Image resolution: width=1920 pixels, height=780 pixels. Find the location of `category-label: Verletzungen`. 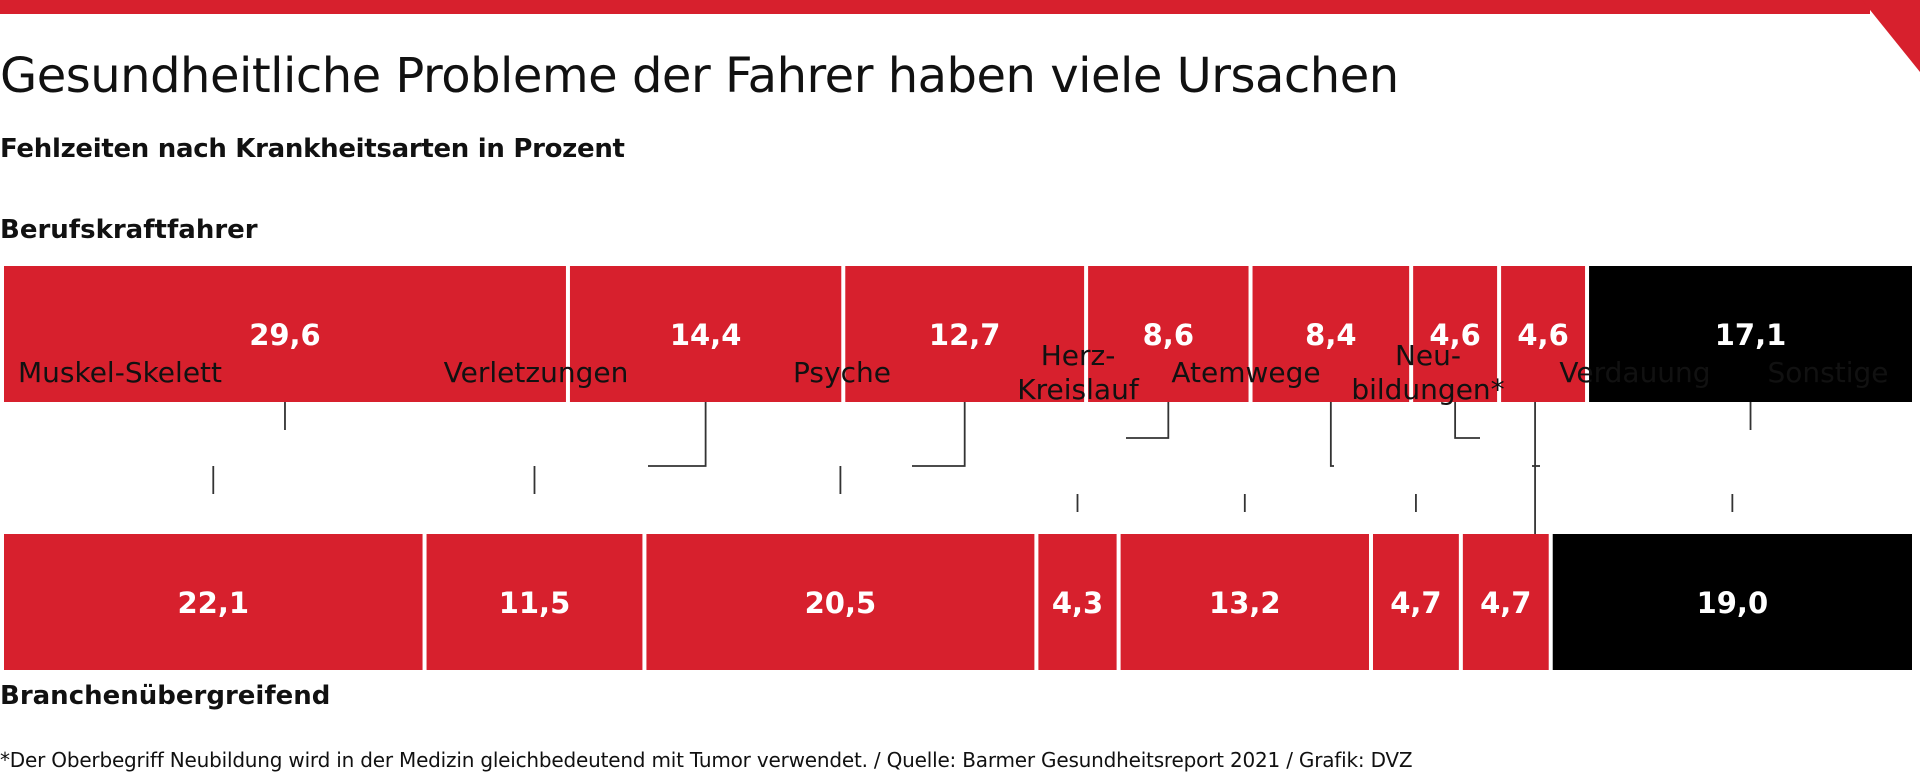

category-label: Verletzungen is located at coordinates (536, 372).